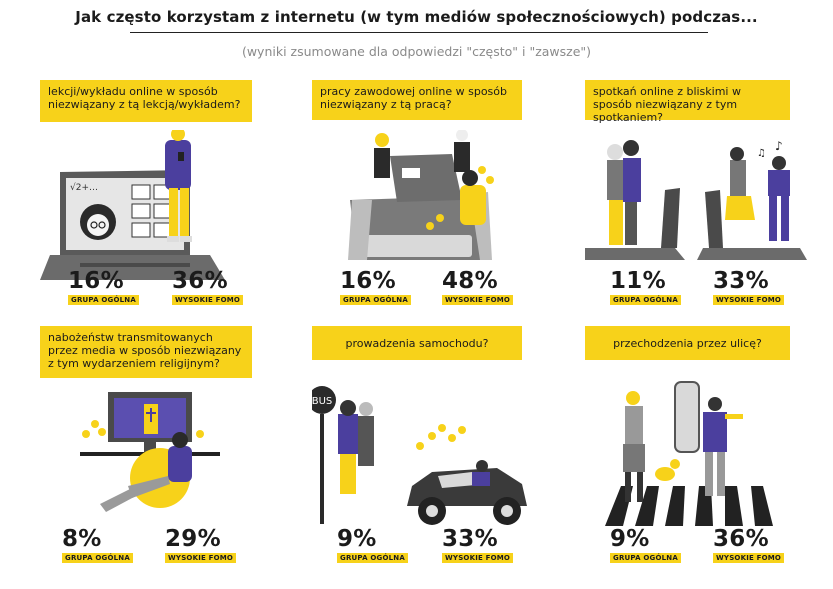  I want to click on online-meetings-illustration: ♪ ♫, so click(696, 199).